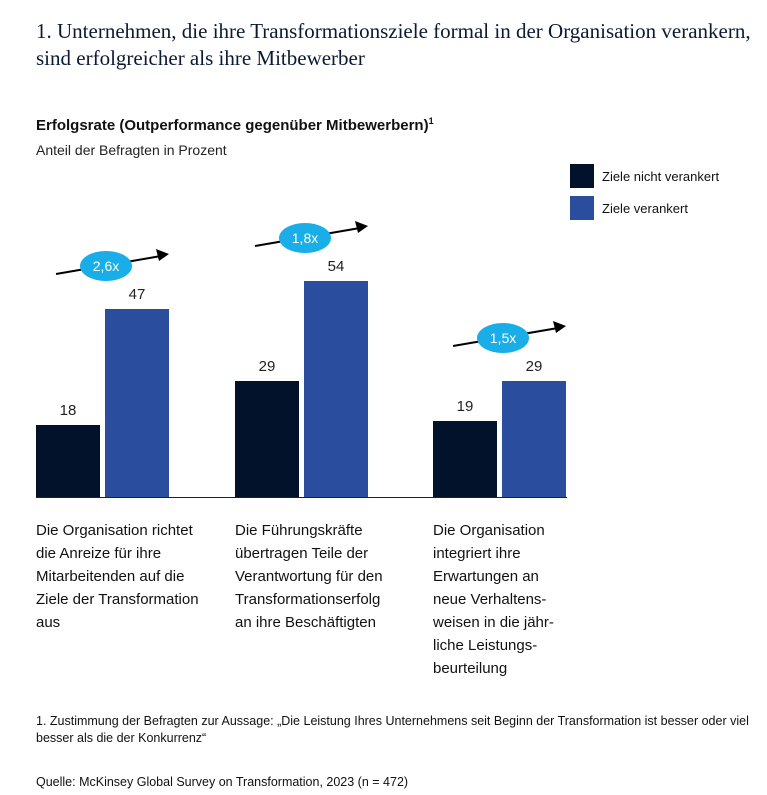  Describe the element at coordinates (431, 121) in the screenshot. I see `footnote-marker: 1` at that location.